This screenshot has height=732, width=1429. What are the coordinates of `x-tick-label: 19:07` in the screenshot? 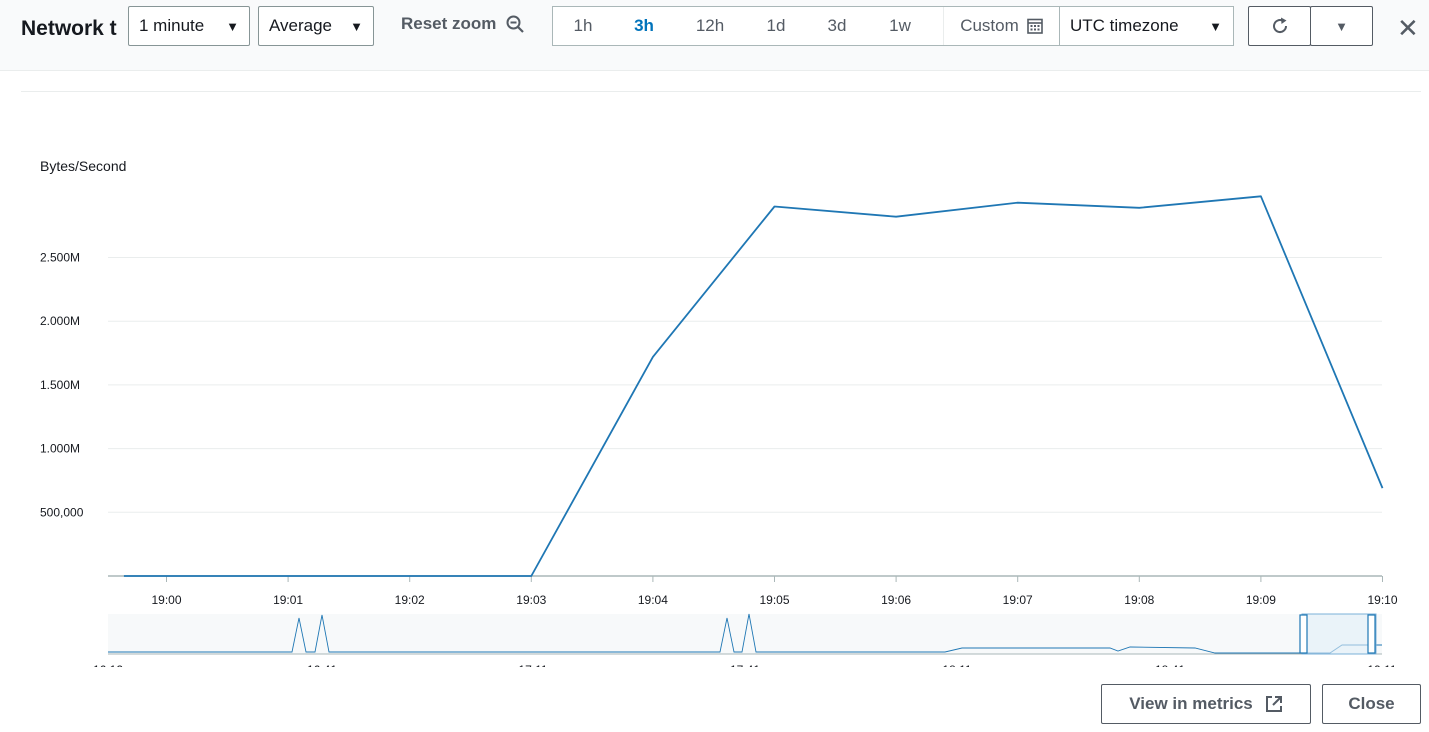 It's located at (1018, 600).